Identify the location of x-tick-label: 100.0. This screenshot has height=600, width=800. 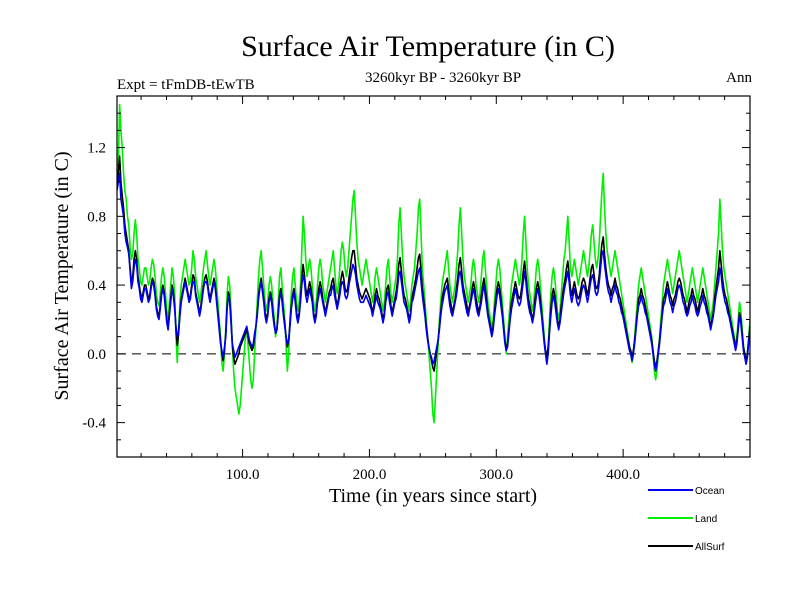
(243, 475).